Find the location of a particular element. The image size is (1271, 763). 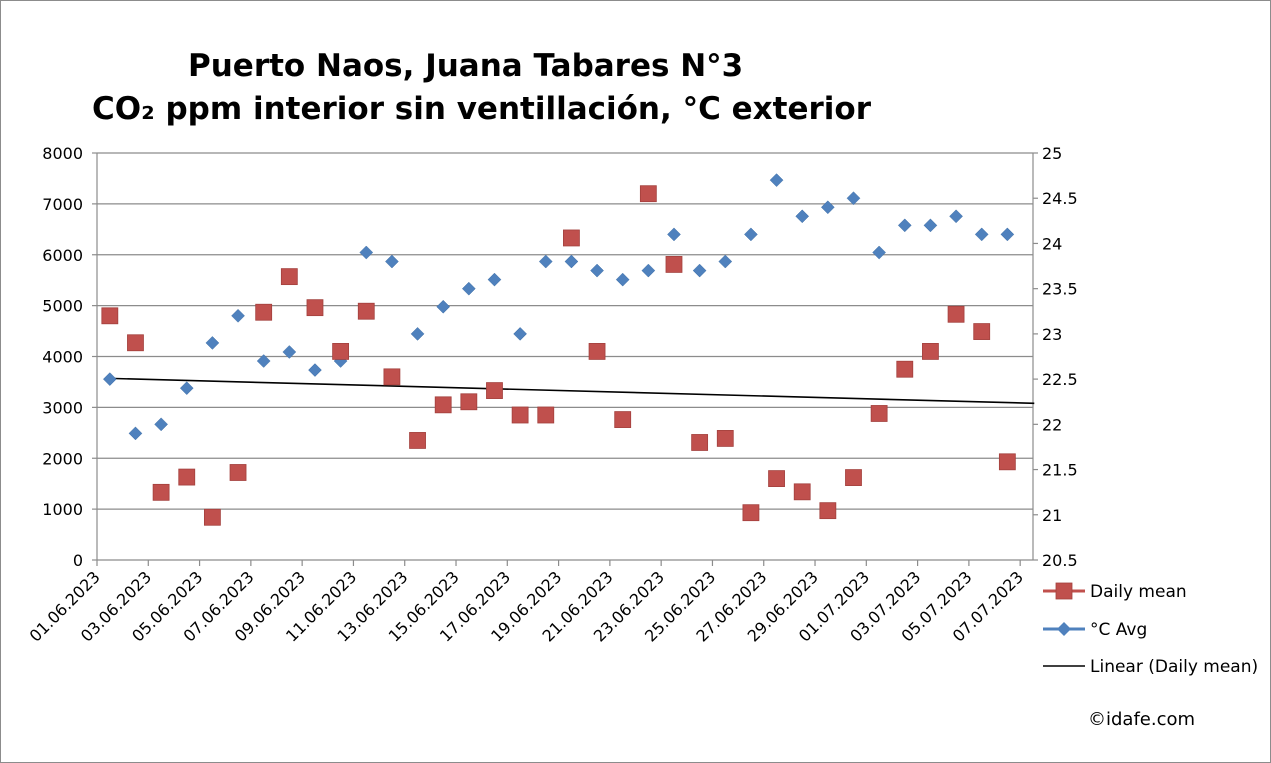

left-tick-label: 2000 is located at coordinates (62, 458).